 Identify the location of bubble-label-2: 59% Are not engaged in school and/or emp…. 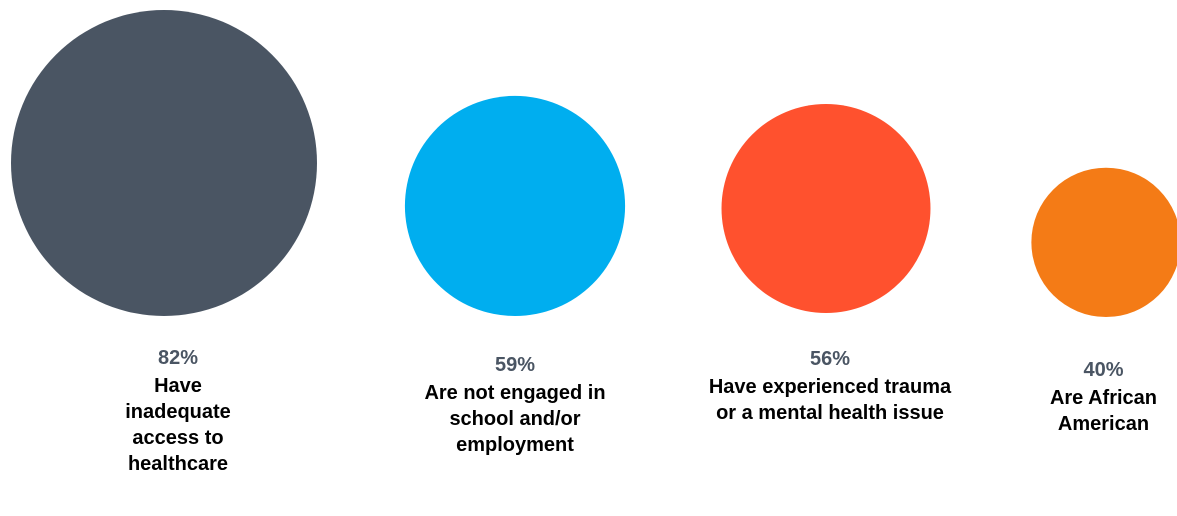
(515, 406).